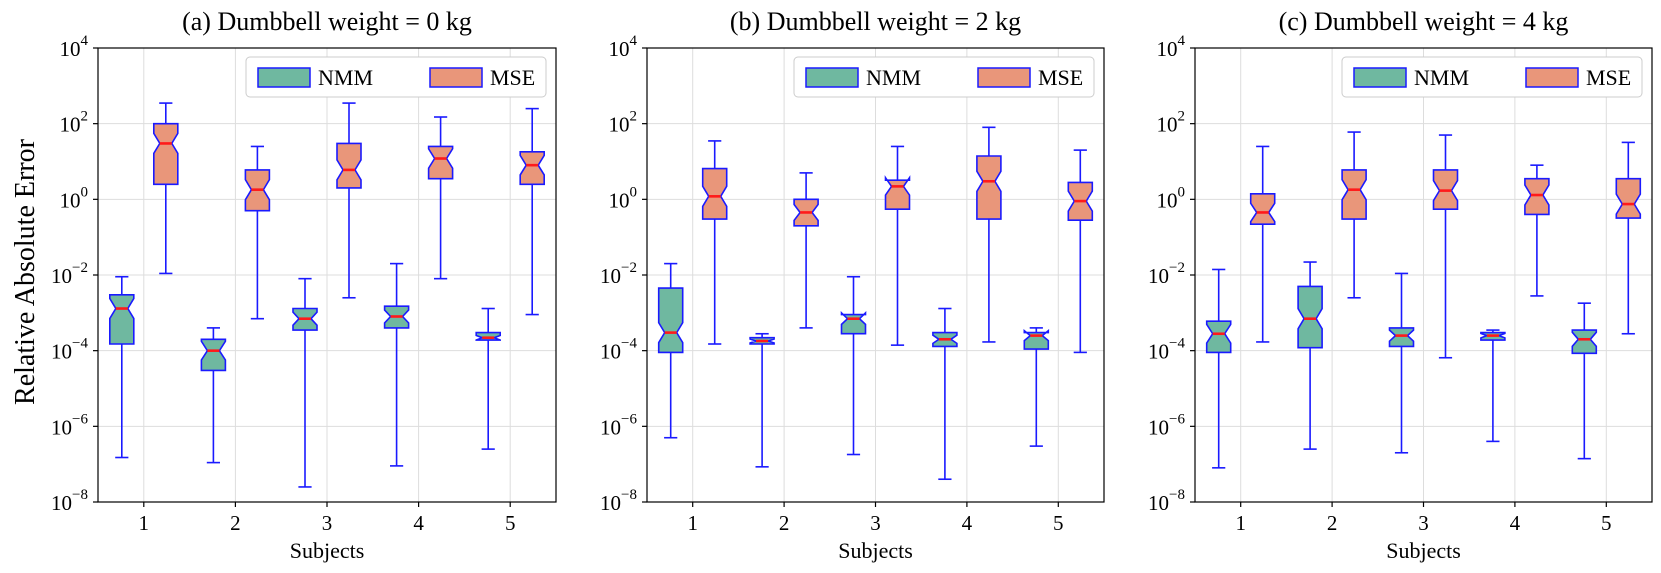 The height and width of the screenshot is (573, 1661). What do you see at coordinates (875, 21) in the screenshot?
I see `panel-title: (b) Dumbbell weight = 2 kg` at bounding box center [875, 21].